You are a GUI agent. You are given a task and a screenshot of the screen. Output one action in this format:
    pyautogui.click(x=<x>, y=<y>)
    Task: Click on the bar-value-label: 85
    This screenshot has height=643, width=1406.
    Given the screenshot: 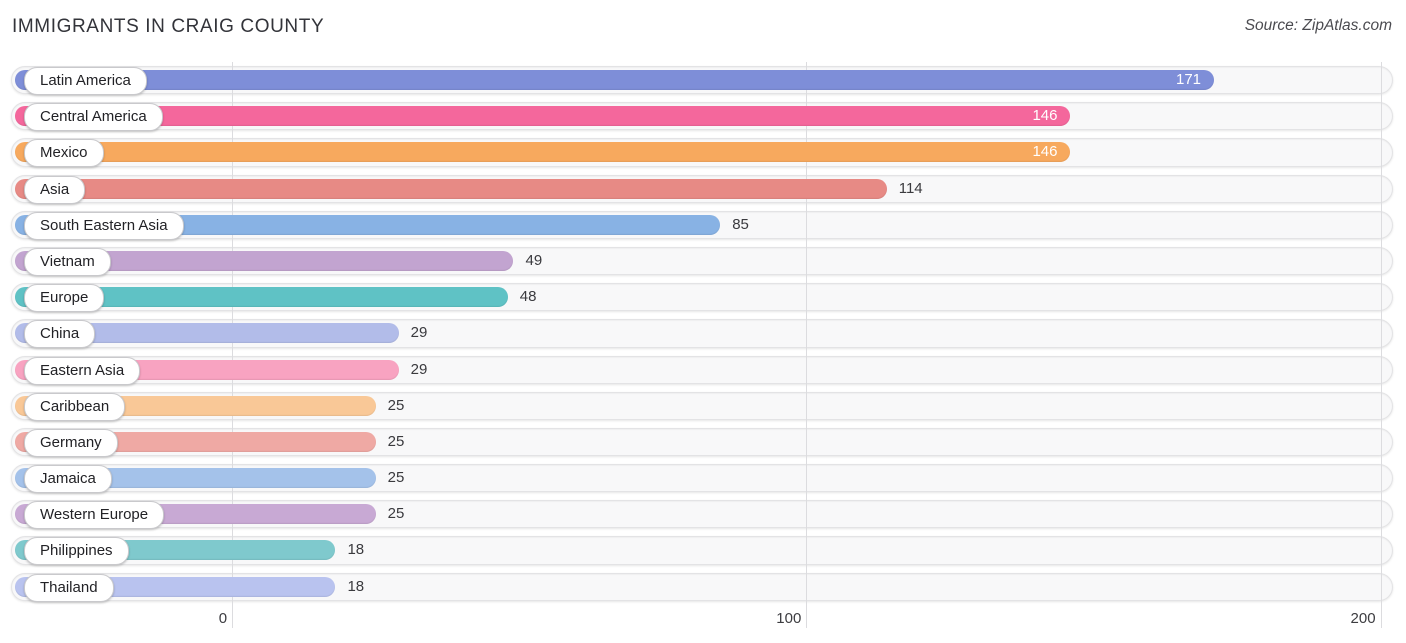 What is the action you would take?
    pyautogui.click(x=740, y=224)
    